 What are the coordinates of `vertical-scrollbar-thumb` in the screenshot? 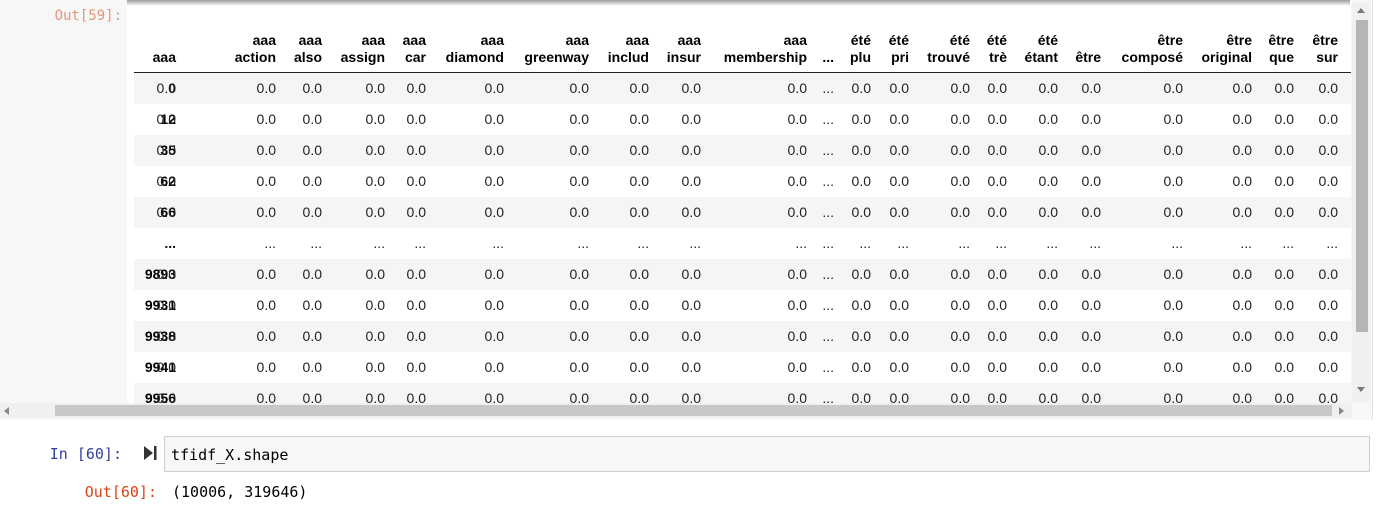 It's located at (1362, 176).